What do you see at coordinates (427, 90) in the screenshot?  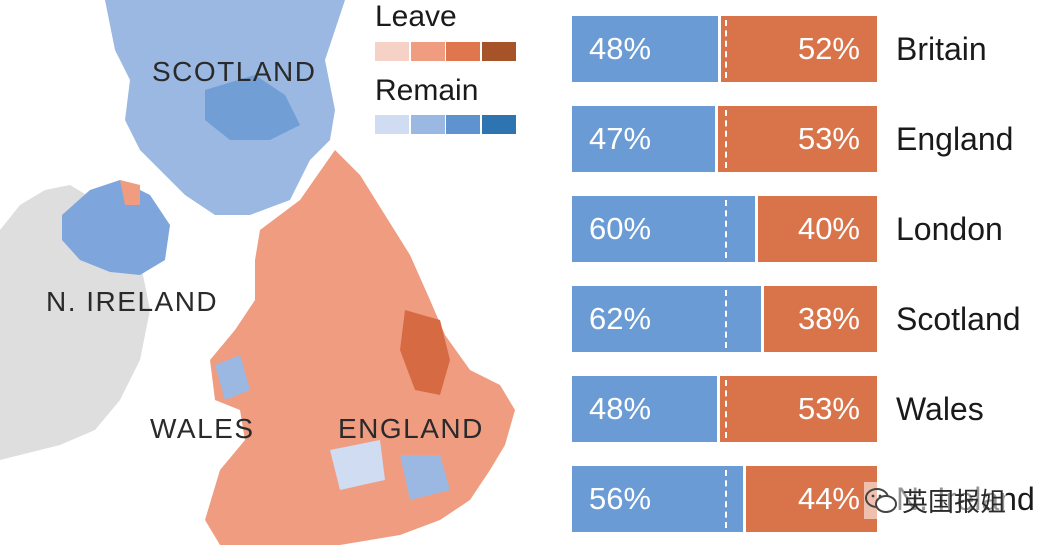 I see `legend-remain-title: Remain` at bounding box center [427, 90].